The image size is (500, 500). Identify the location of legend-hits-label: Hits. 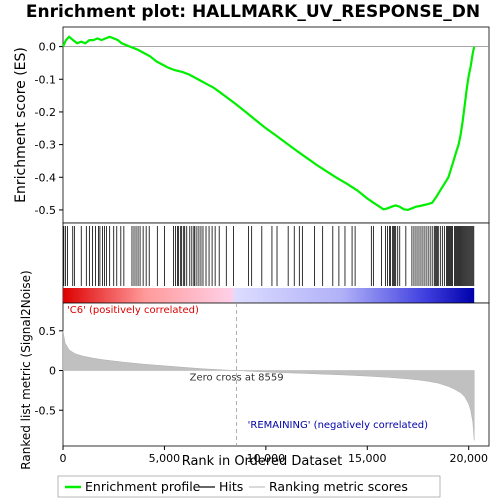
(231, 486).